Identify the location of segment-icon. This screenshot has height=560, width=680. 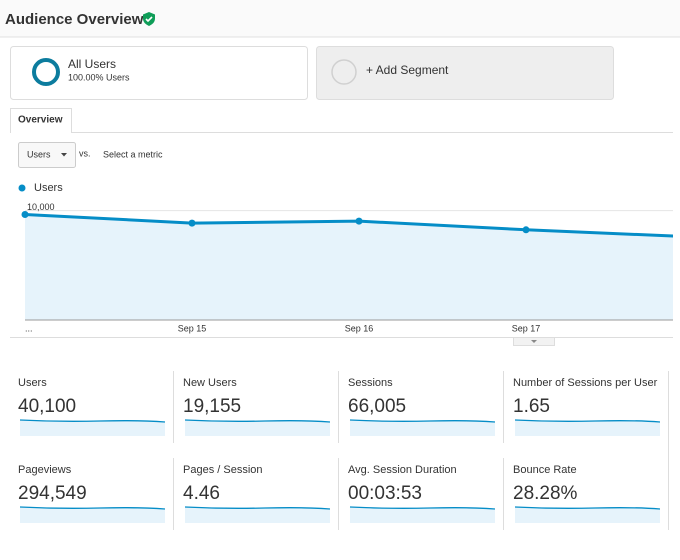
(46, 72).